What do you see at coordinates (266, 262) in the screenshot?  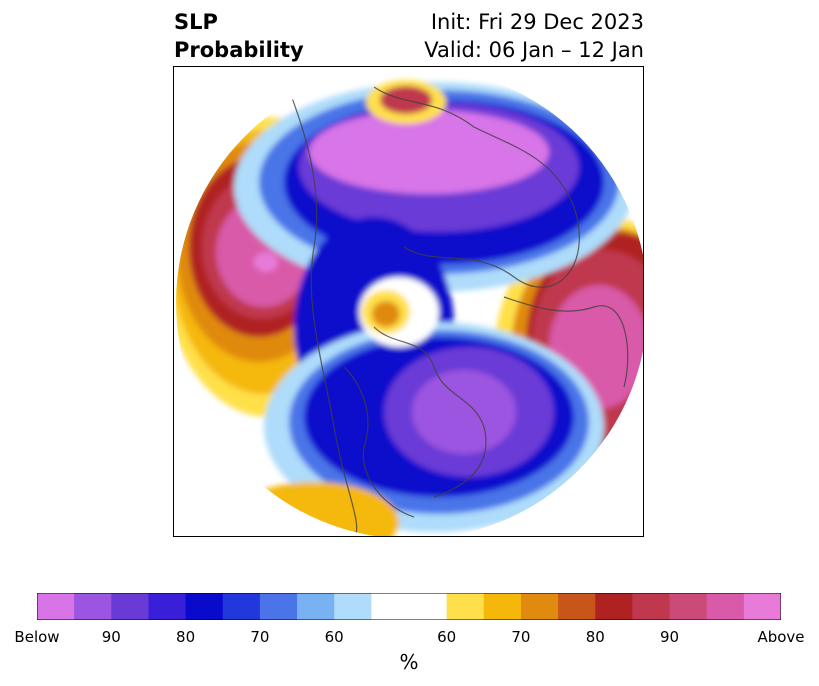 I see `pacific-above-core` at bounding box center [266, 262].